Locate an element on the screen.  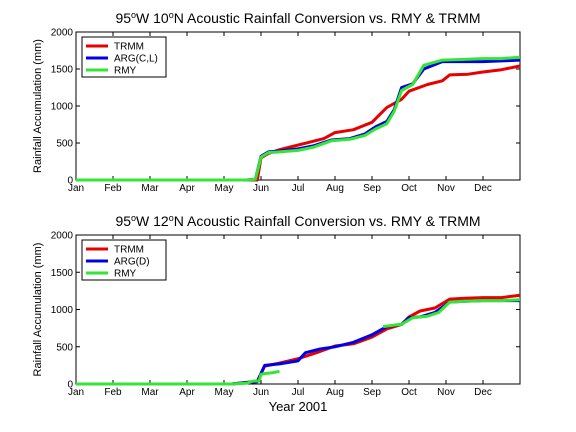
legend-label: ARG(D) is located at coordinates (132, 262).